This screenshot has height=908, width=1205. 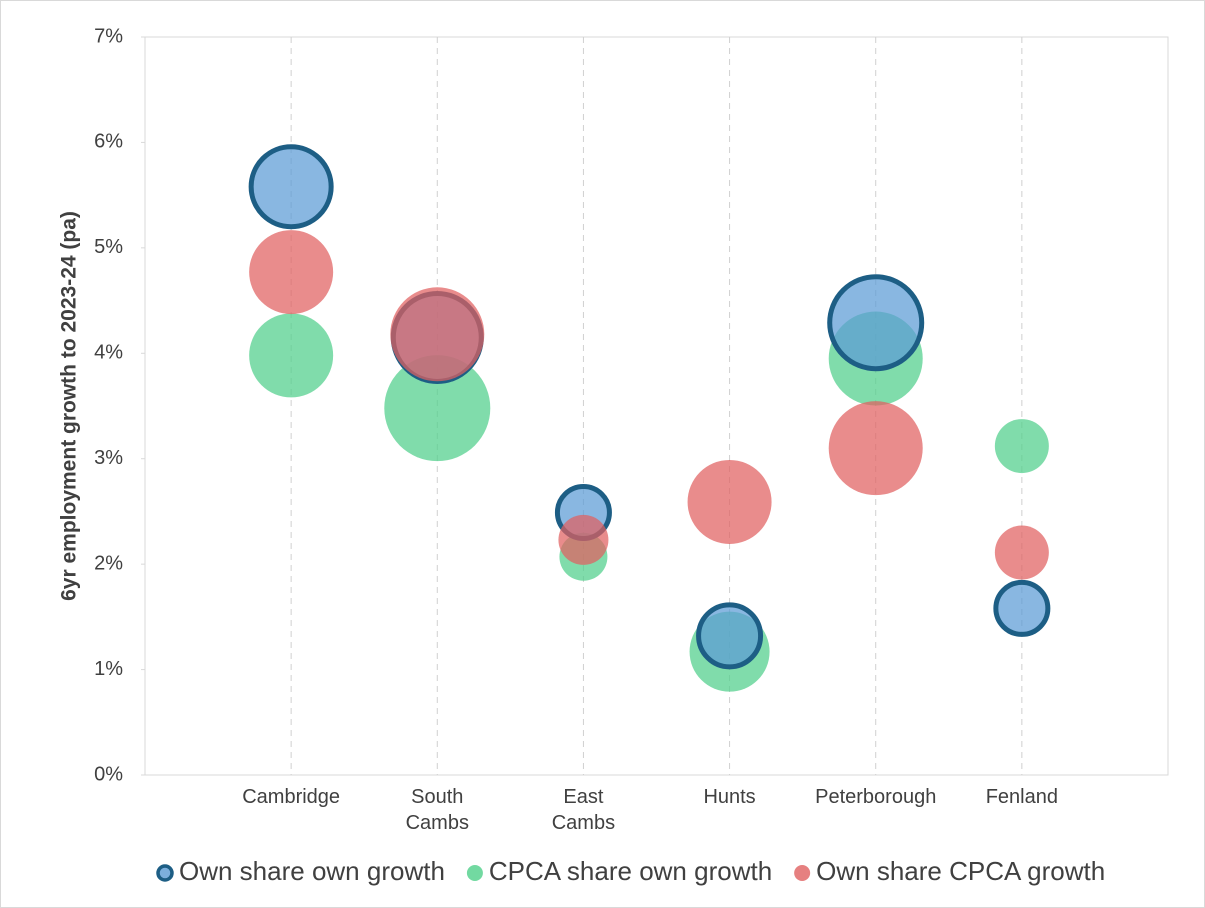 I want to click on x-tick-label: South Cambs, so click(x=437, y=810).